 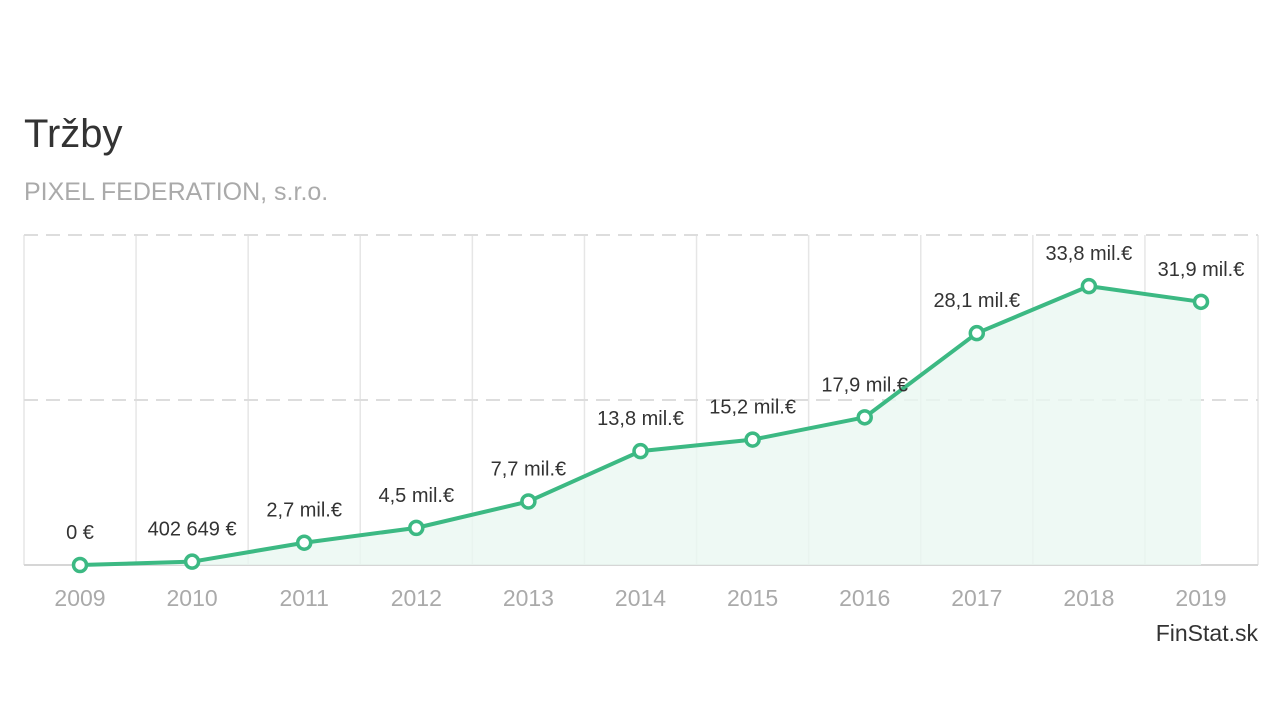 I want to click on data-point-2017, so click(x=977, y=333).